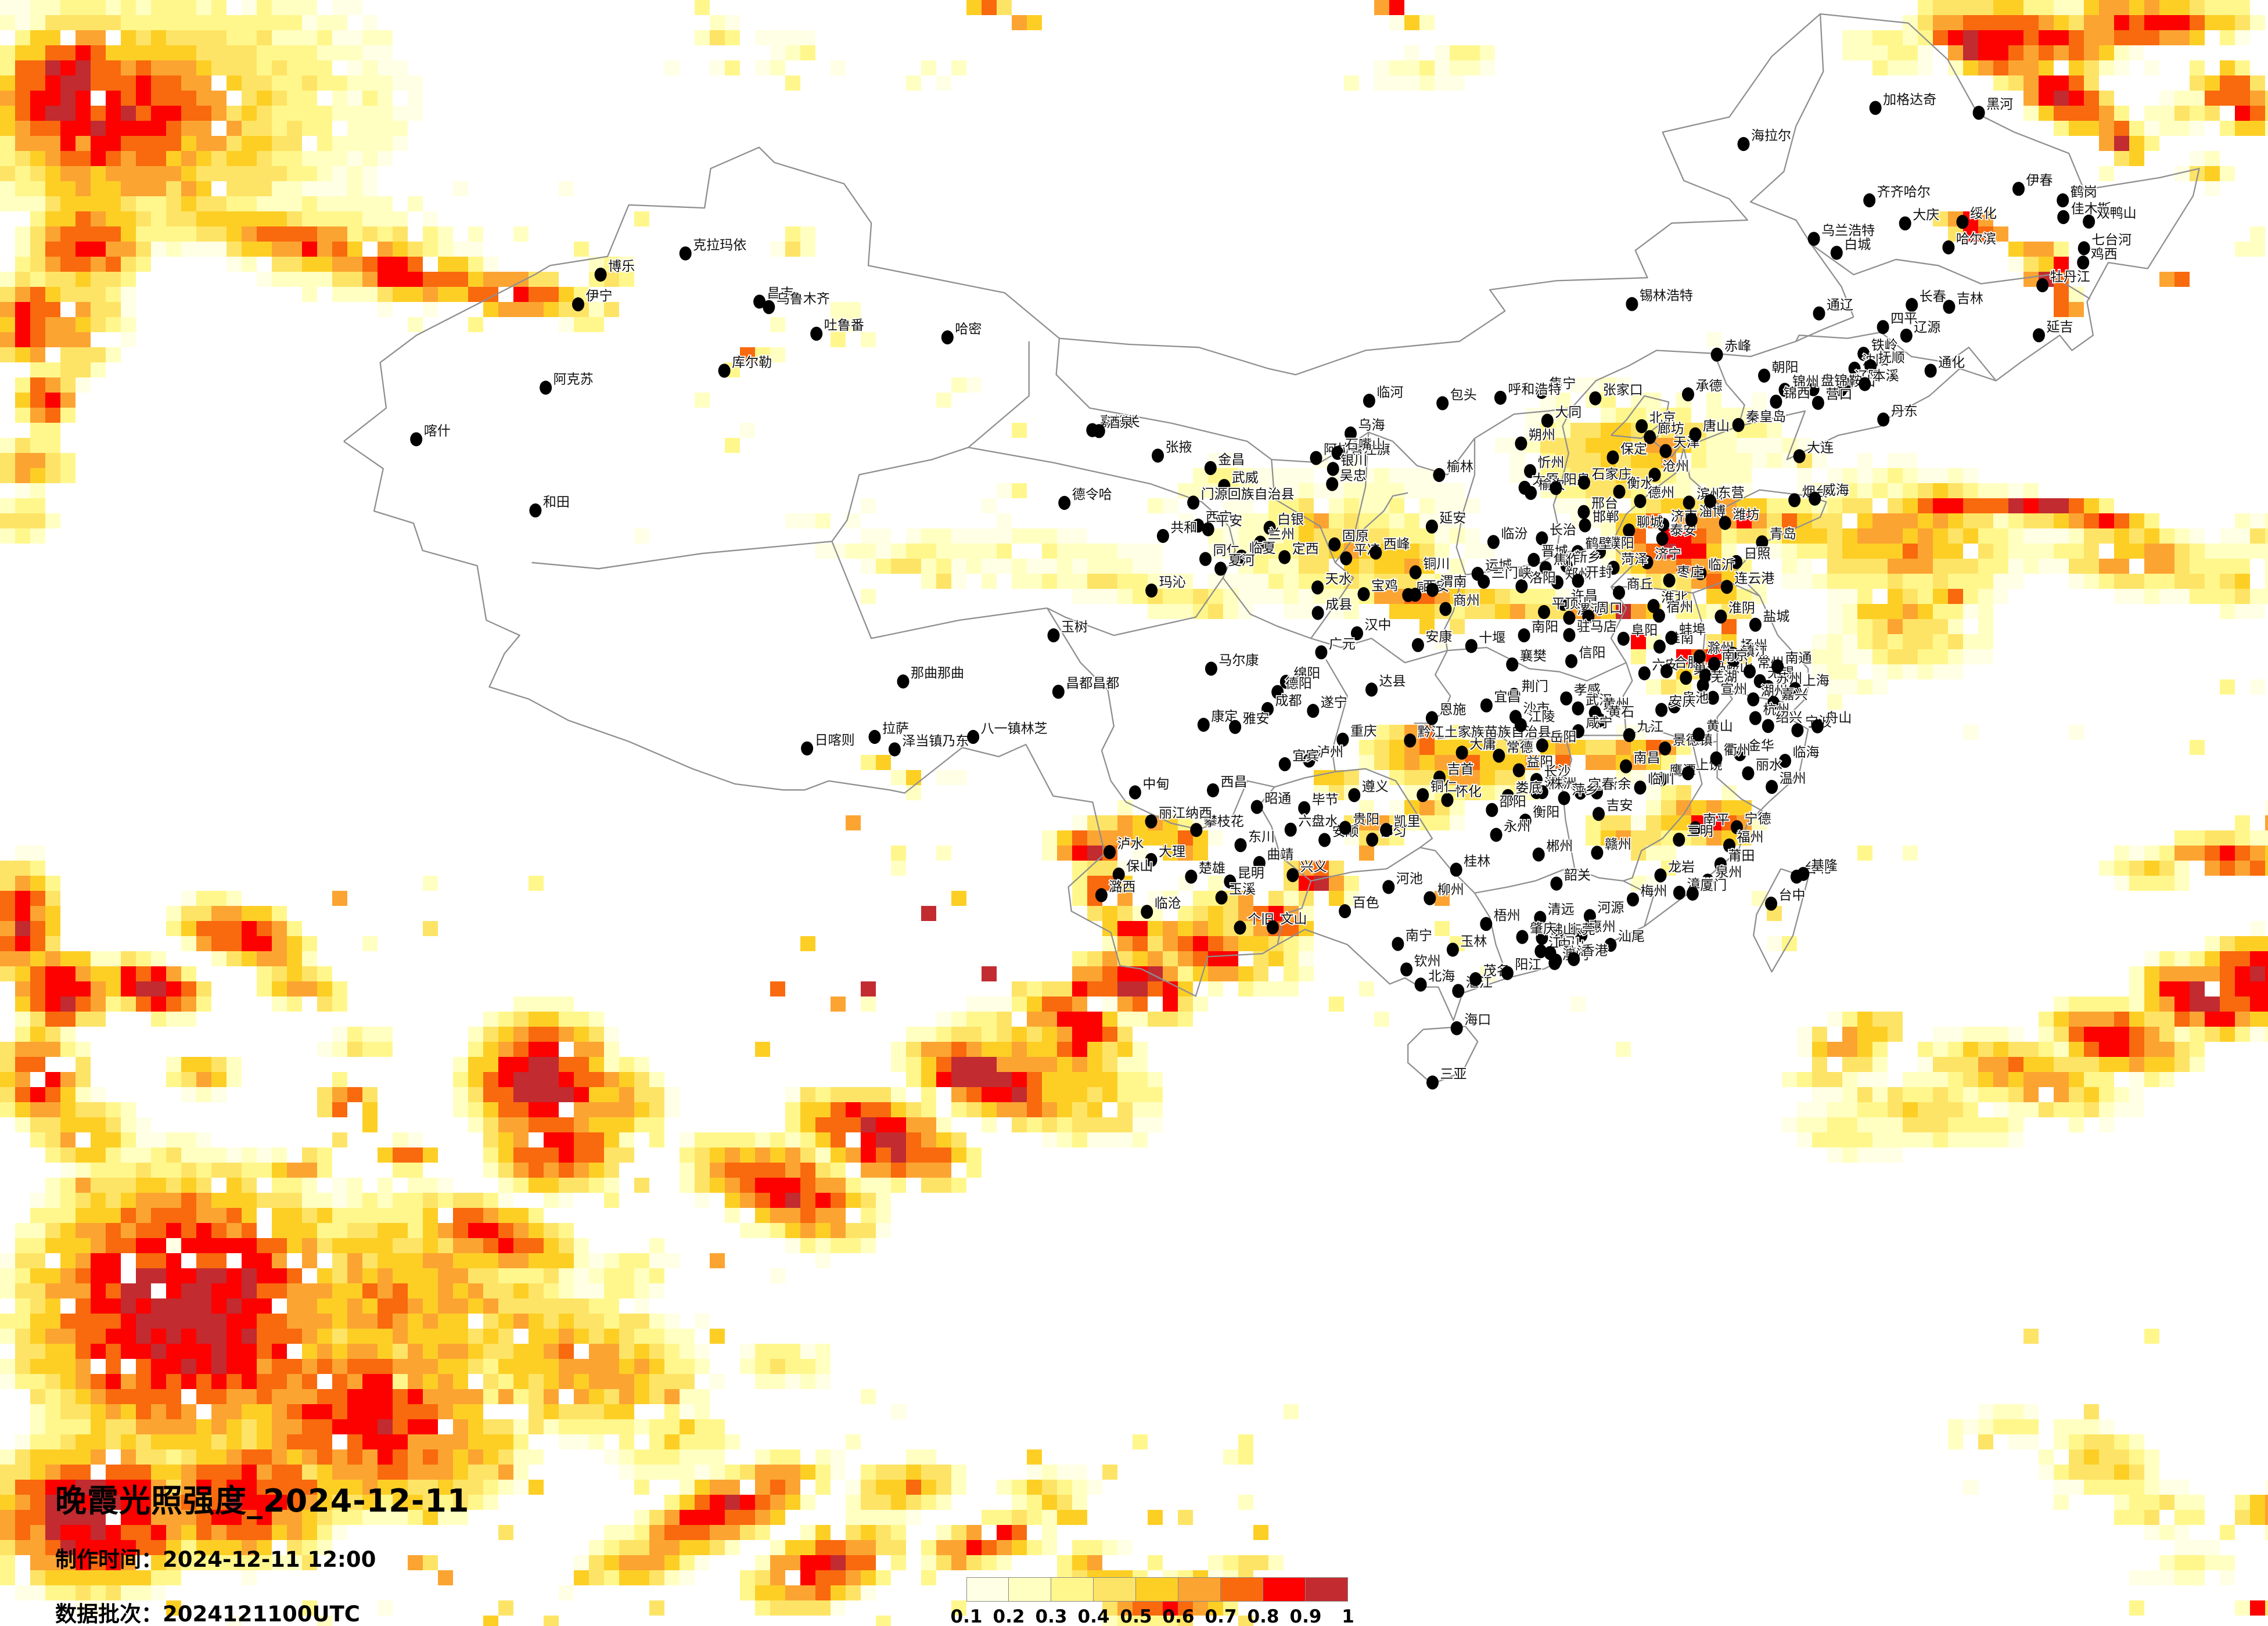 The image size is (2268, 1626). What do you see at coordinates (1562, 383) in the screenshot?
I see `city-label: 集宁` at bounding box center [1562, 383].